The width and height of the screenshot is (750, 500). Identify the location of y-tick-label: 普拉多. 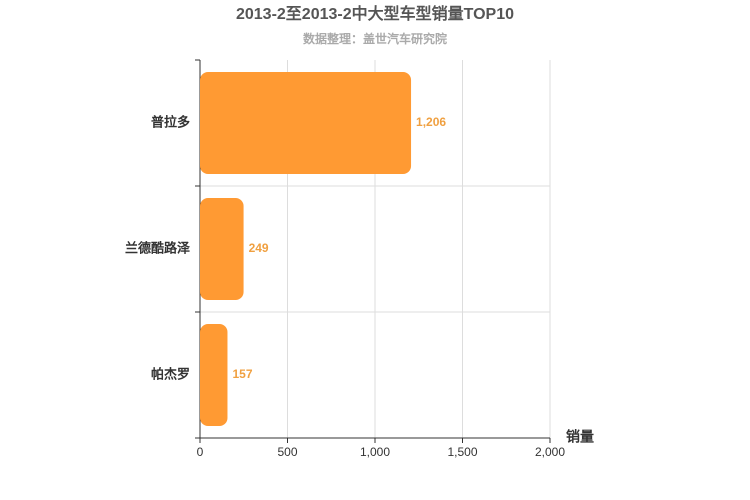
(170, 121).